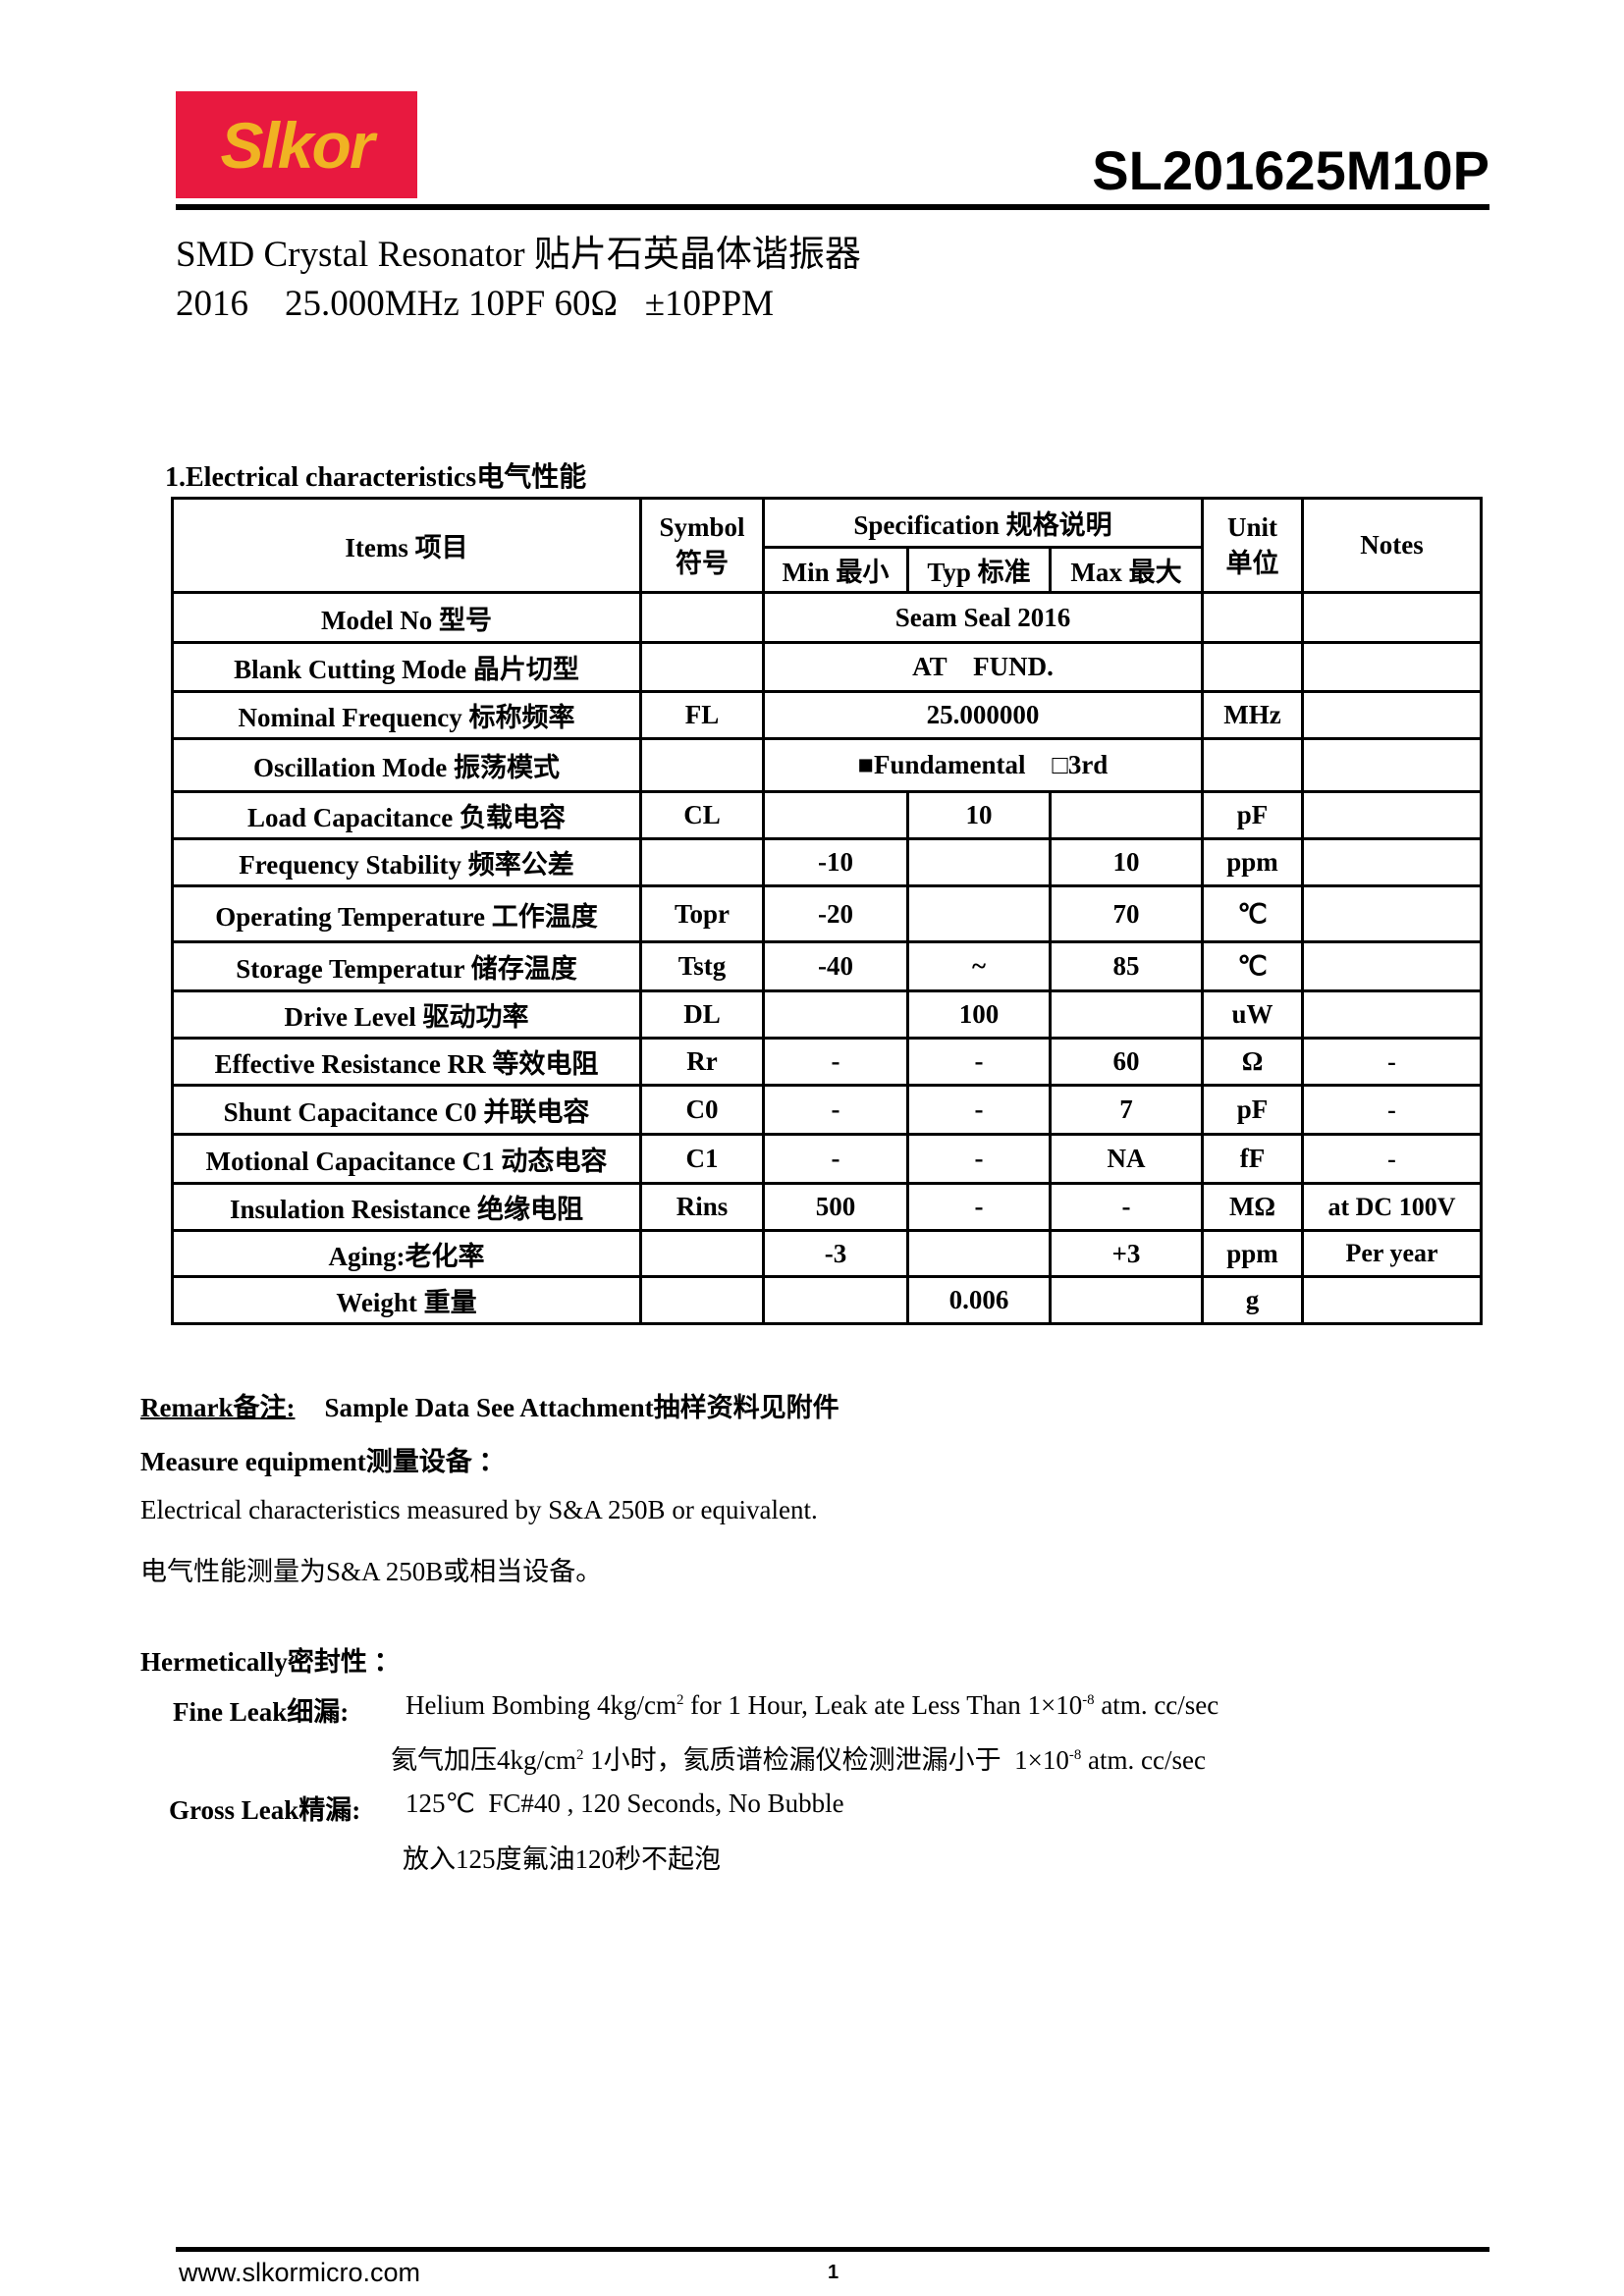 Image resolution: width=1624 pixels, height=2296 pixels. Describe the element at coordinates (702, 527) in the screenshot. I see `header-symbol-en: Symbol` at that location.